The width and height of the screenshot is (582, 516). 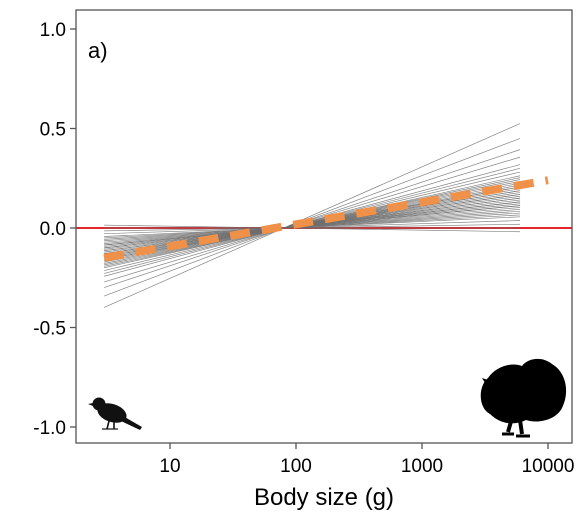 I want to click on mean-trend-line, so click(x=326, y=219).